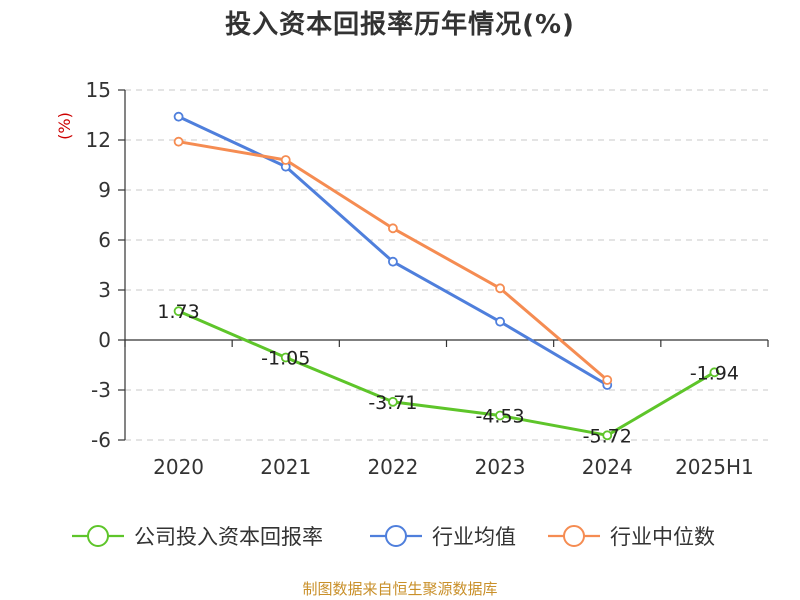  I want to click on legend-label: 行业均值, so click(474, 537).